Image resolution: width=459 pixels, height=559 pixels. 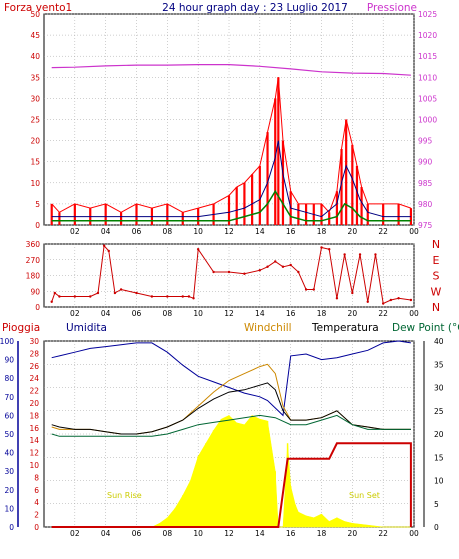 I want to click on y-right-tick-label: 1010, so click(x=427, y=77).